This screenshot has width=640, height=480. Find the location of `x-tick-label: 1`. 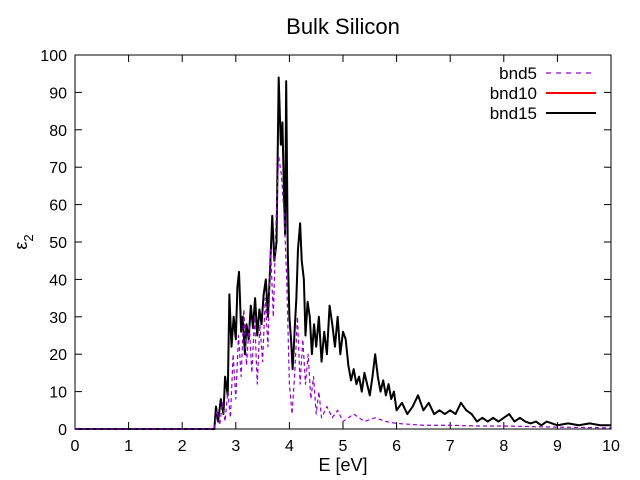

x-tick-label: 1 is located at coordinates (128, 446).